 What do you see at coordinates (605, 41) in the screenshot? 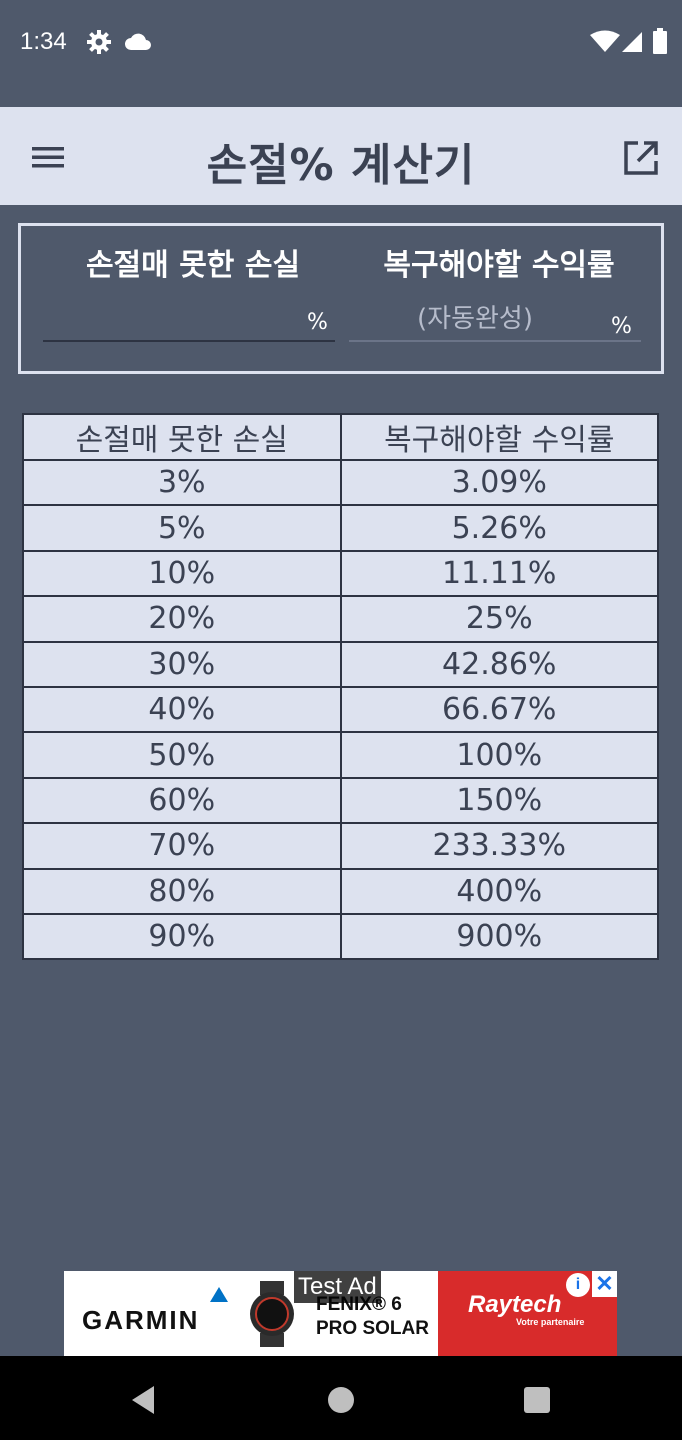
I see `wifi-icon` at bounding box center [605, 41].